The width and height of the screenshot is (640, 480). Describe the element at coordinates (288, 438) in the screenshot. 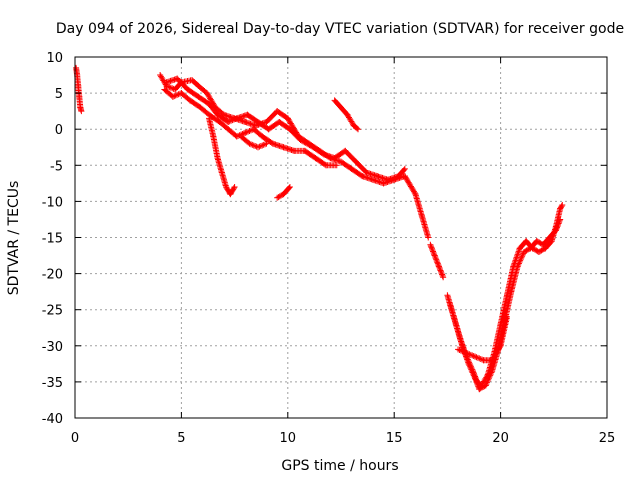

I see `x-tick-label: 10` at that location.